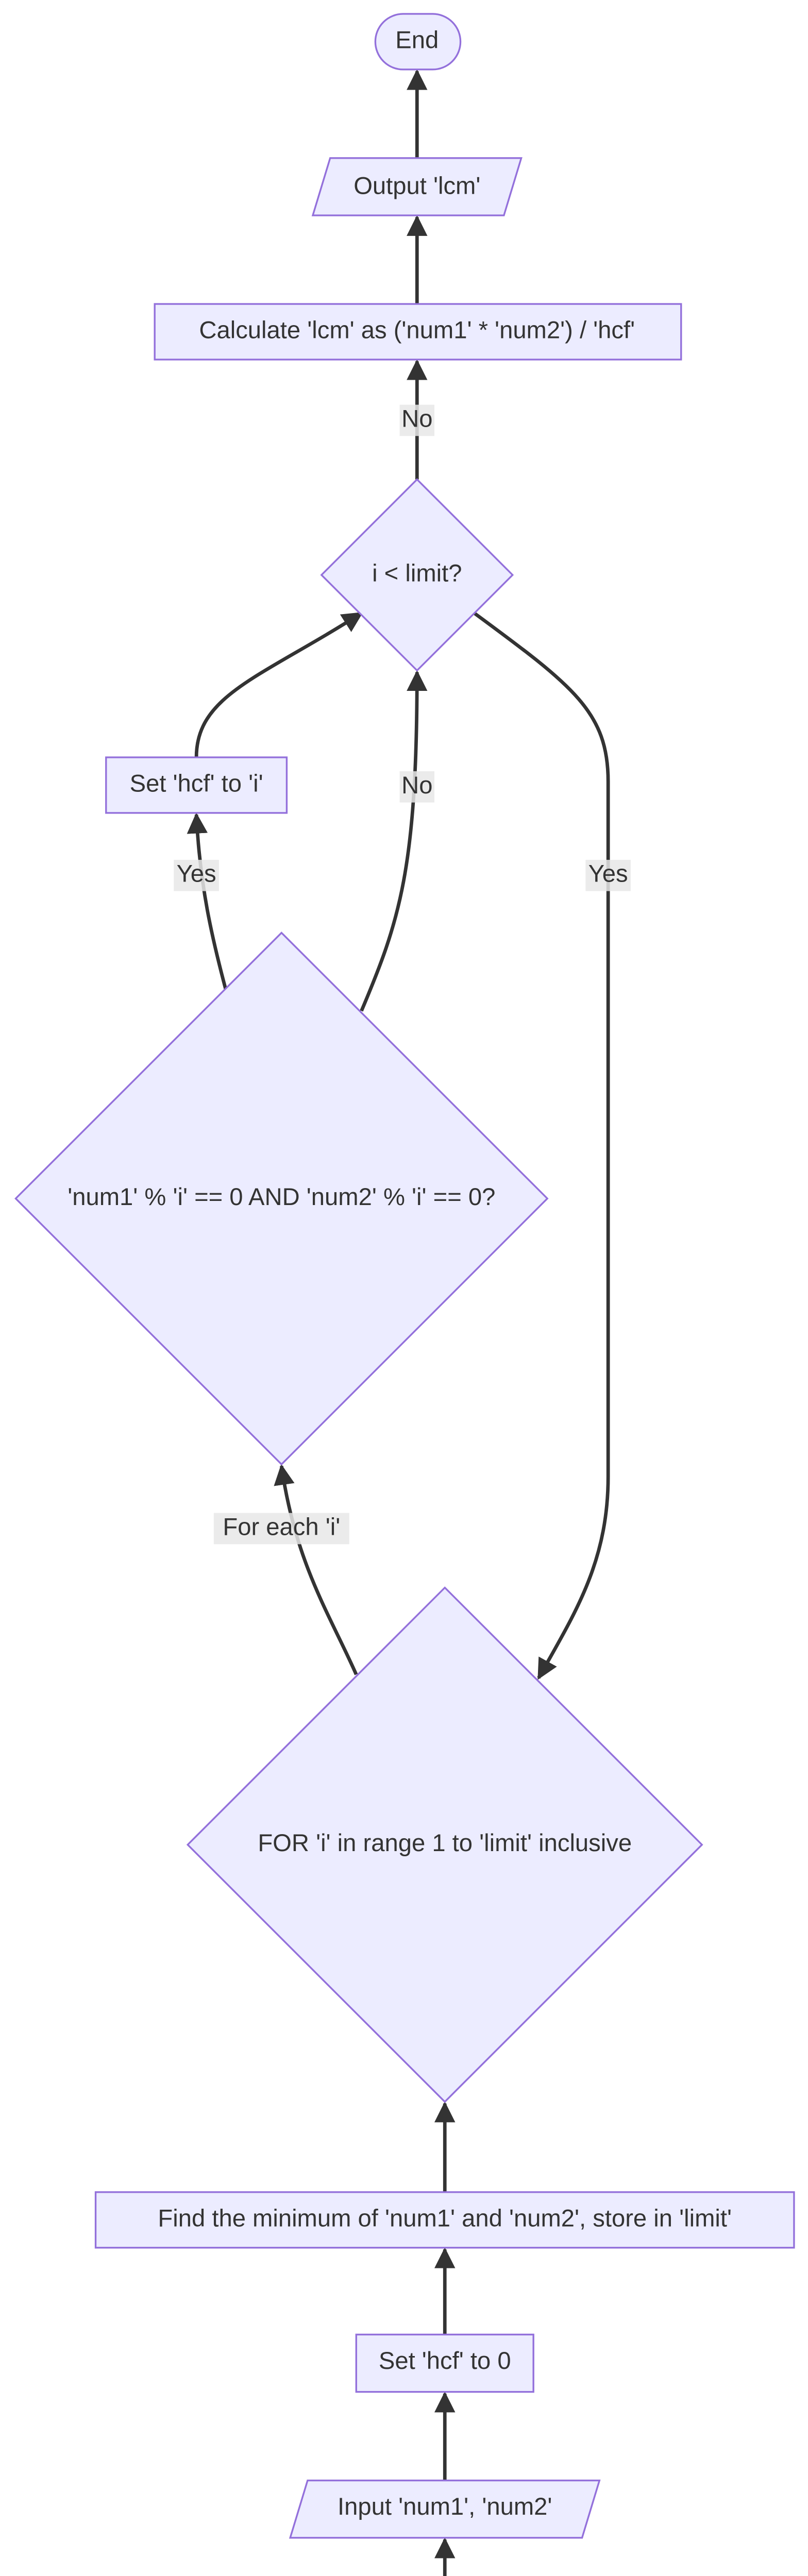 Image resolution: width=808 pixels, height=2576 pixels. What do you see at coordinates (281, 1527) in the screenshot?
I see `edge-label: For each 'i'` at bounding box center [281, 1527].